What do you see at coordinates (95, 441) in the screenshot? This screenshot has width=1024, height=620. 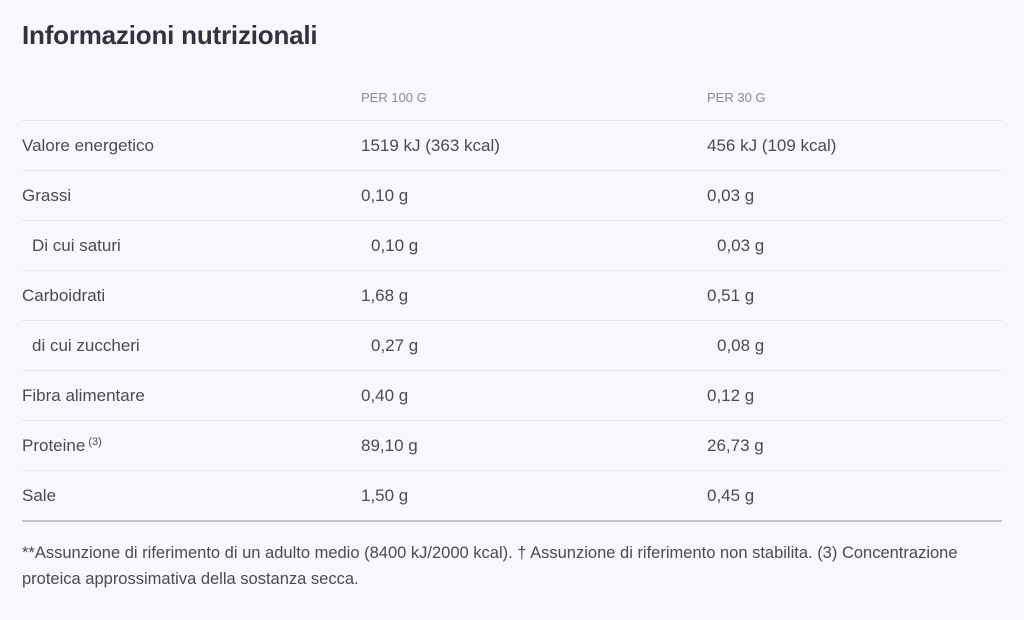 I see `footnote-ref: (3)` at bounding box center [95, 441].